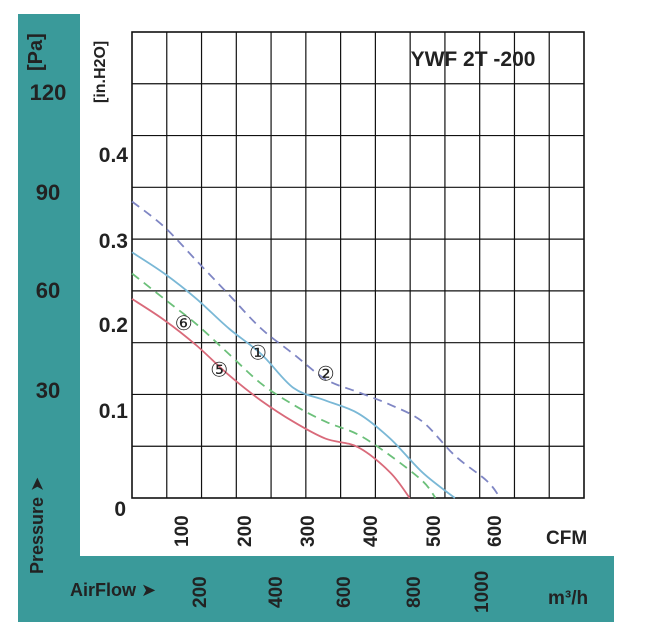 Image resolution: width=646 pixels, height=638 pixels. What do you see at coordinates (258, 352) in the screenshot?
I see `curve-label-3: ①` at bounding box center [258, 352].